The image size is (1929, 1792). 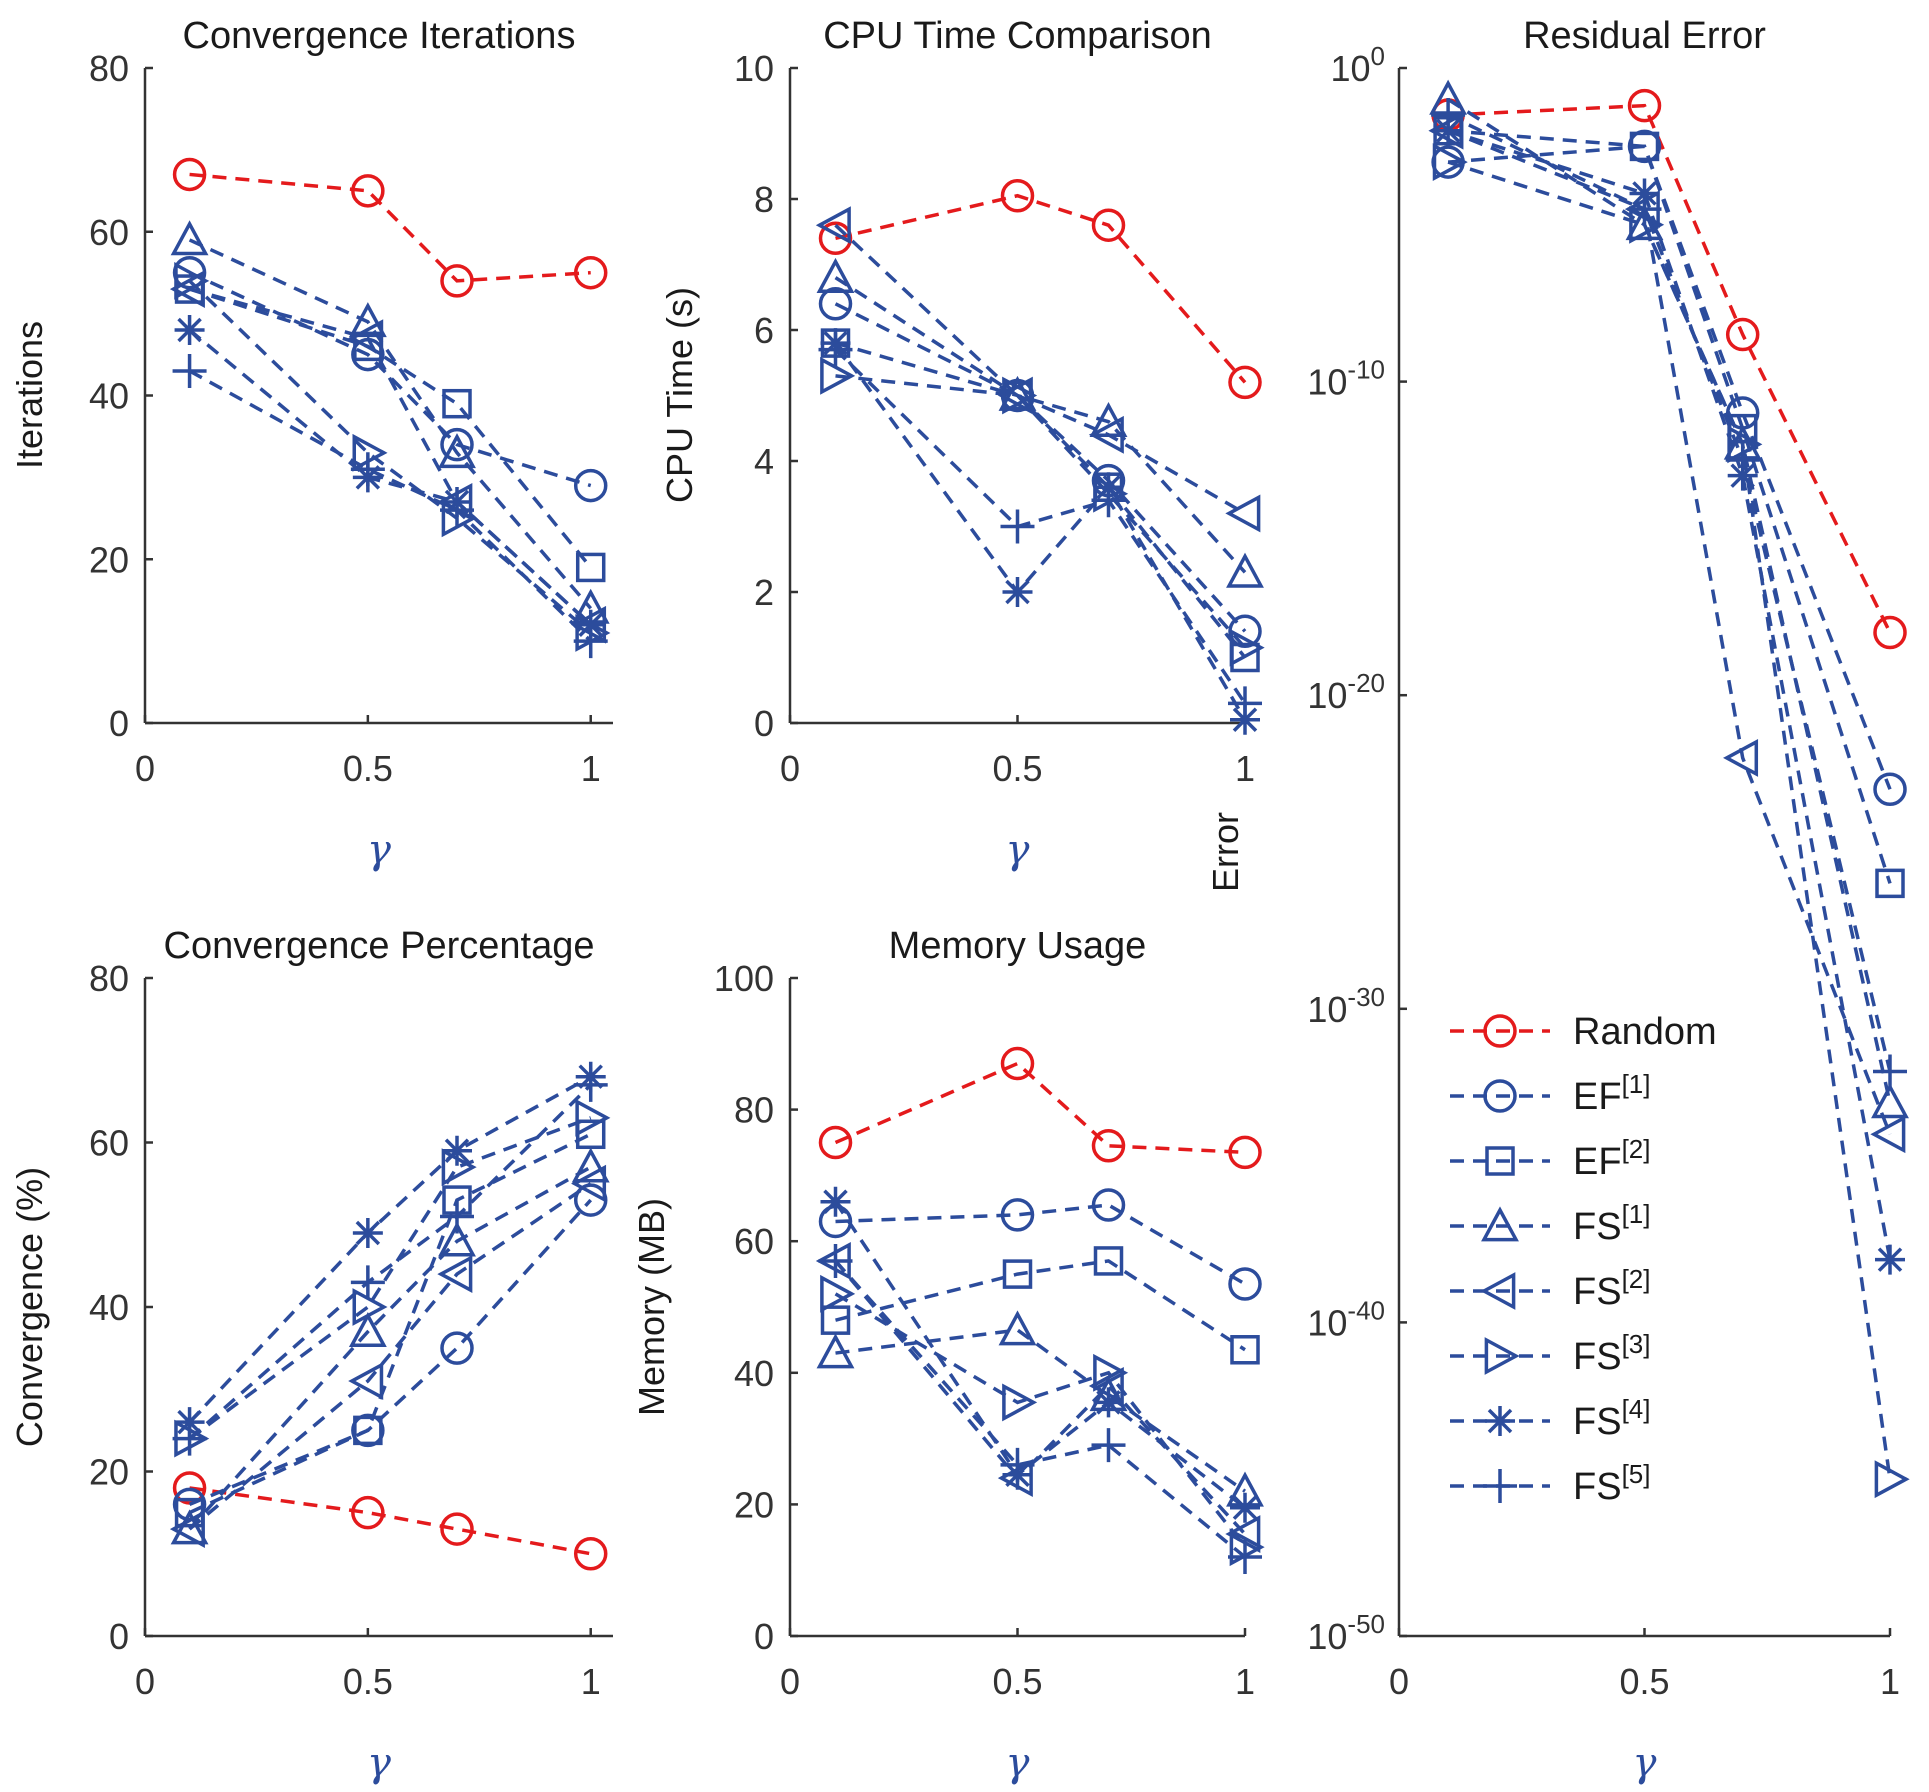 I want to click on y-tick-label: 40, so click(x=754, y=1373).